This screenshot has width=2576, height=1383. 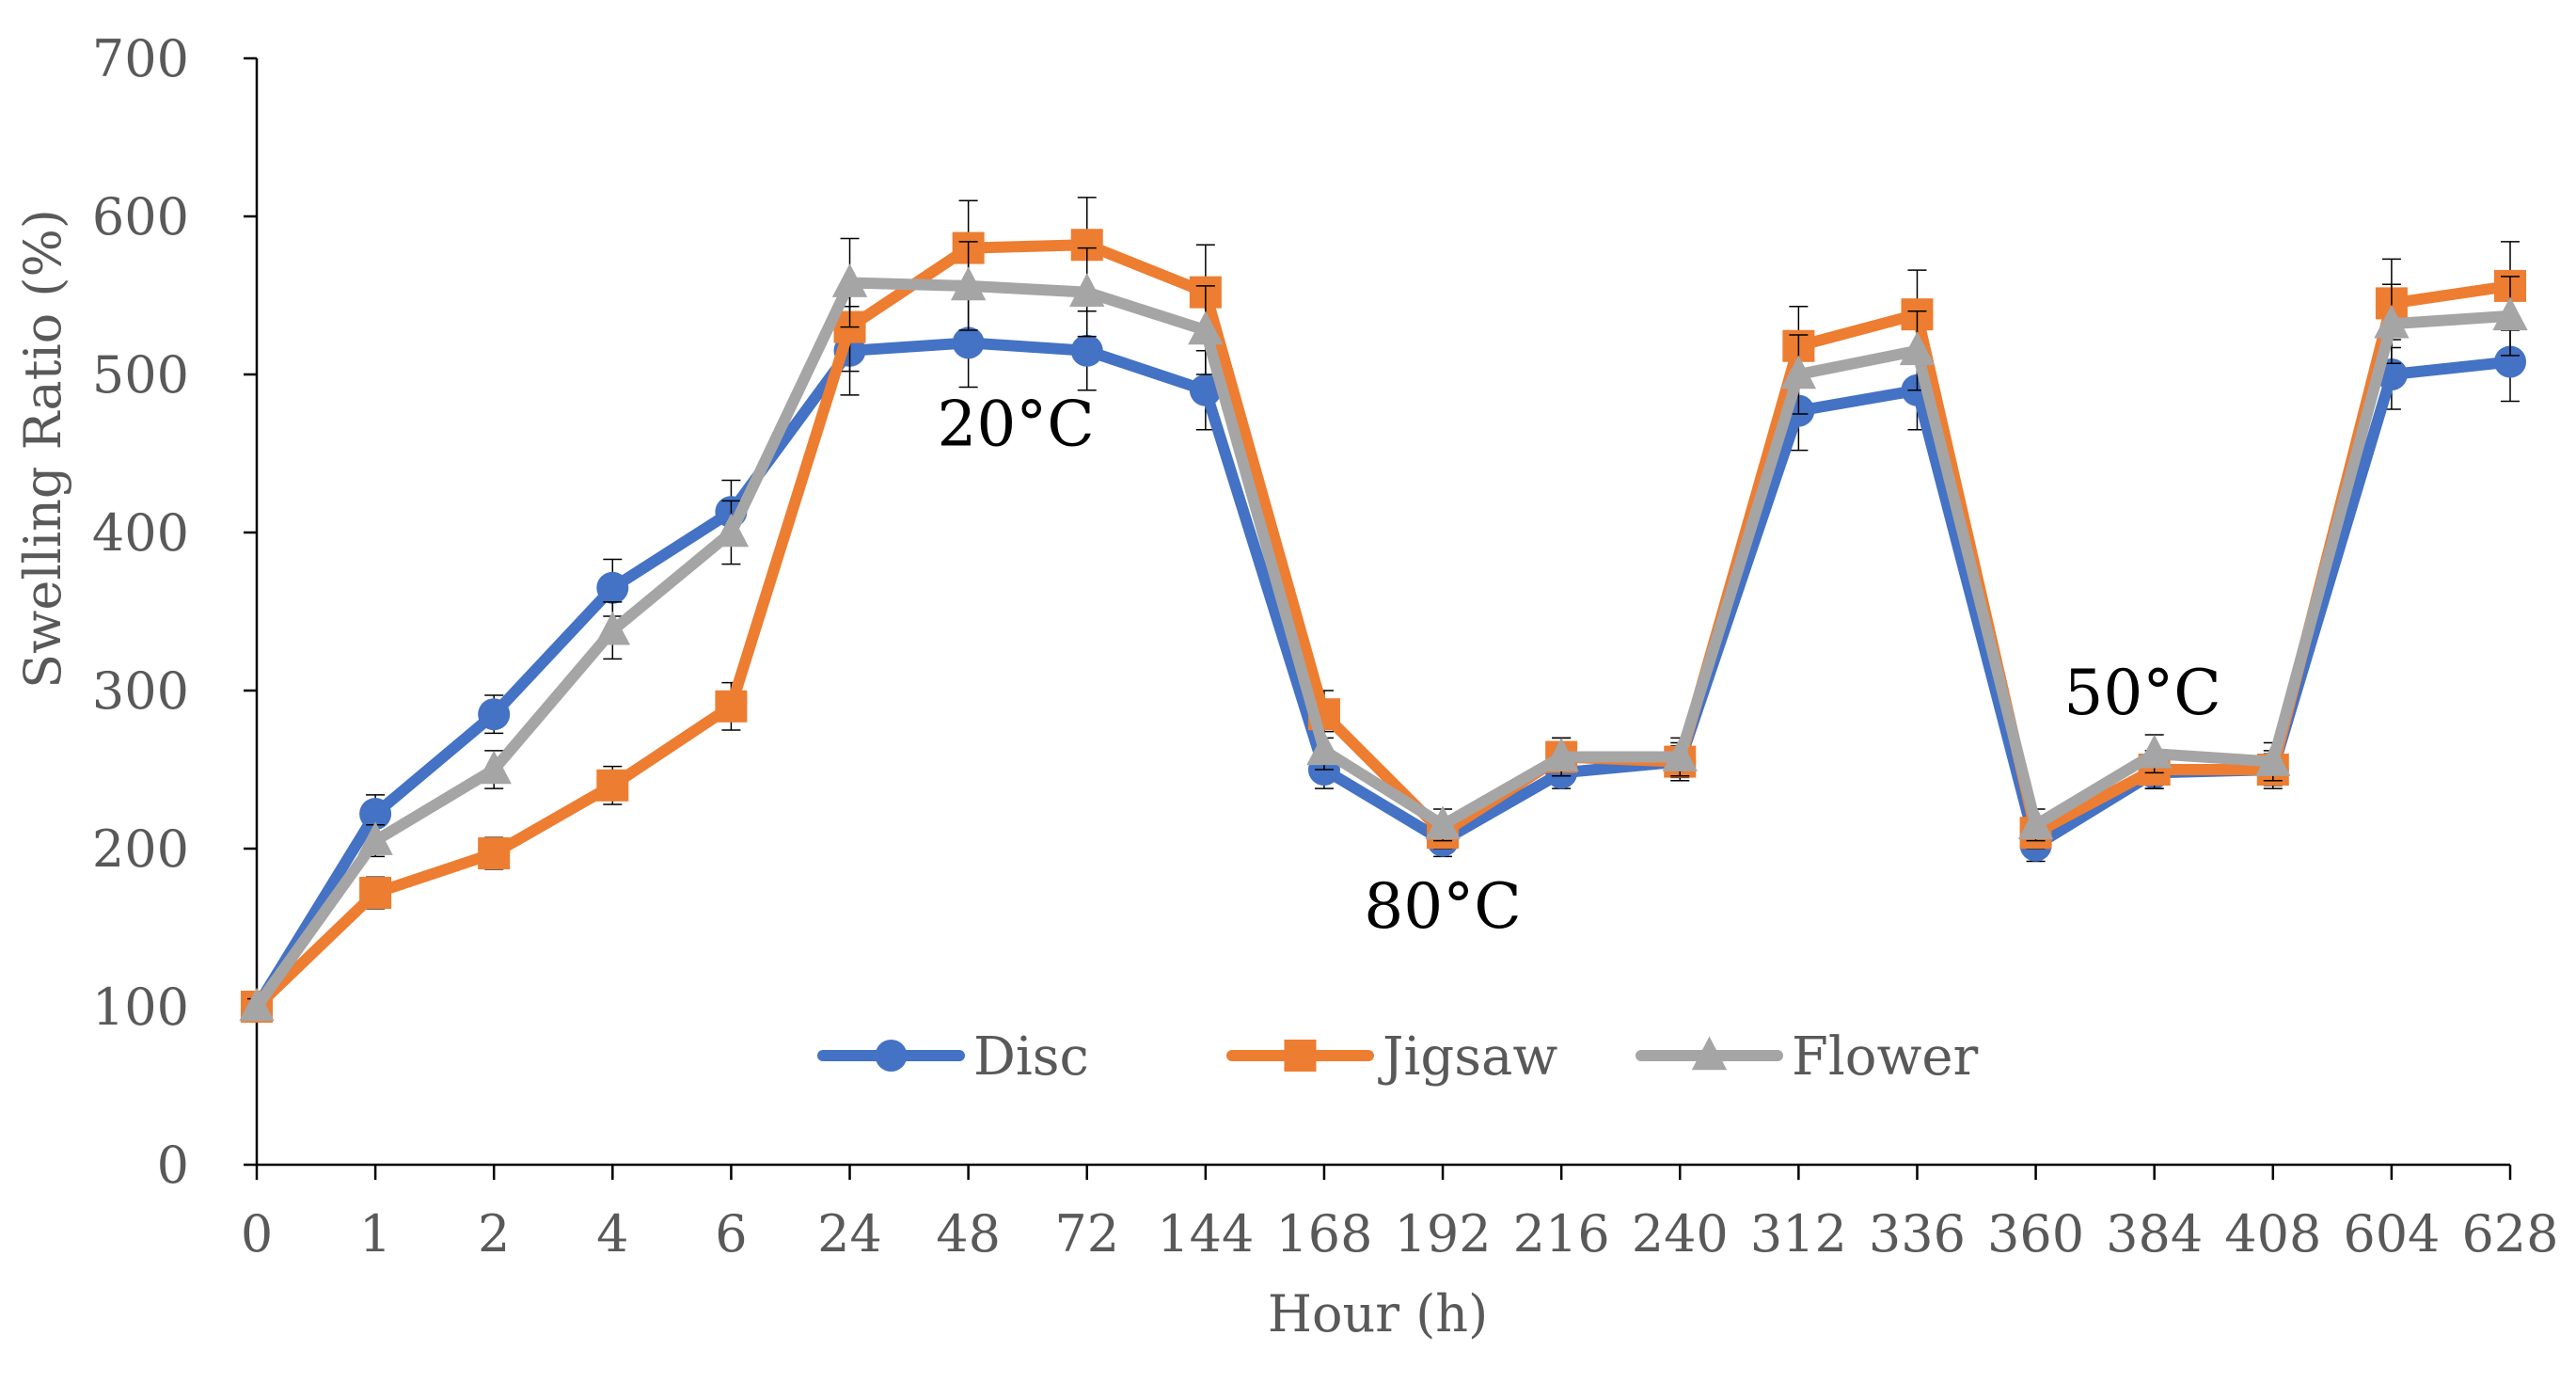 What do you see at coordinates (140, 1007) in the screenshot?
I see `y-tick-label: 100` at bounding box center [140, 1007].